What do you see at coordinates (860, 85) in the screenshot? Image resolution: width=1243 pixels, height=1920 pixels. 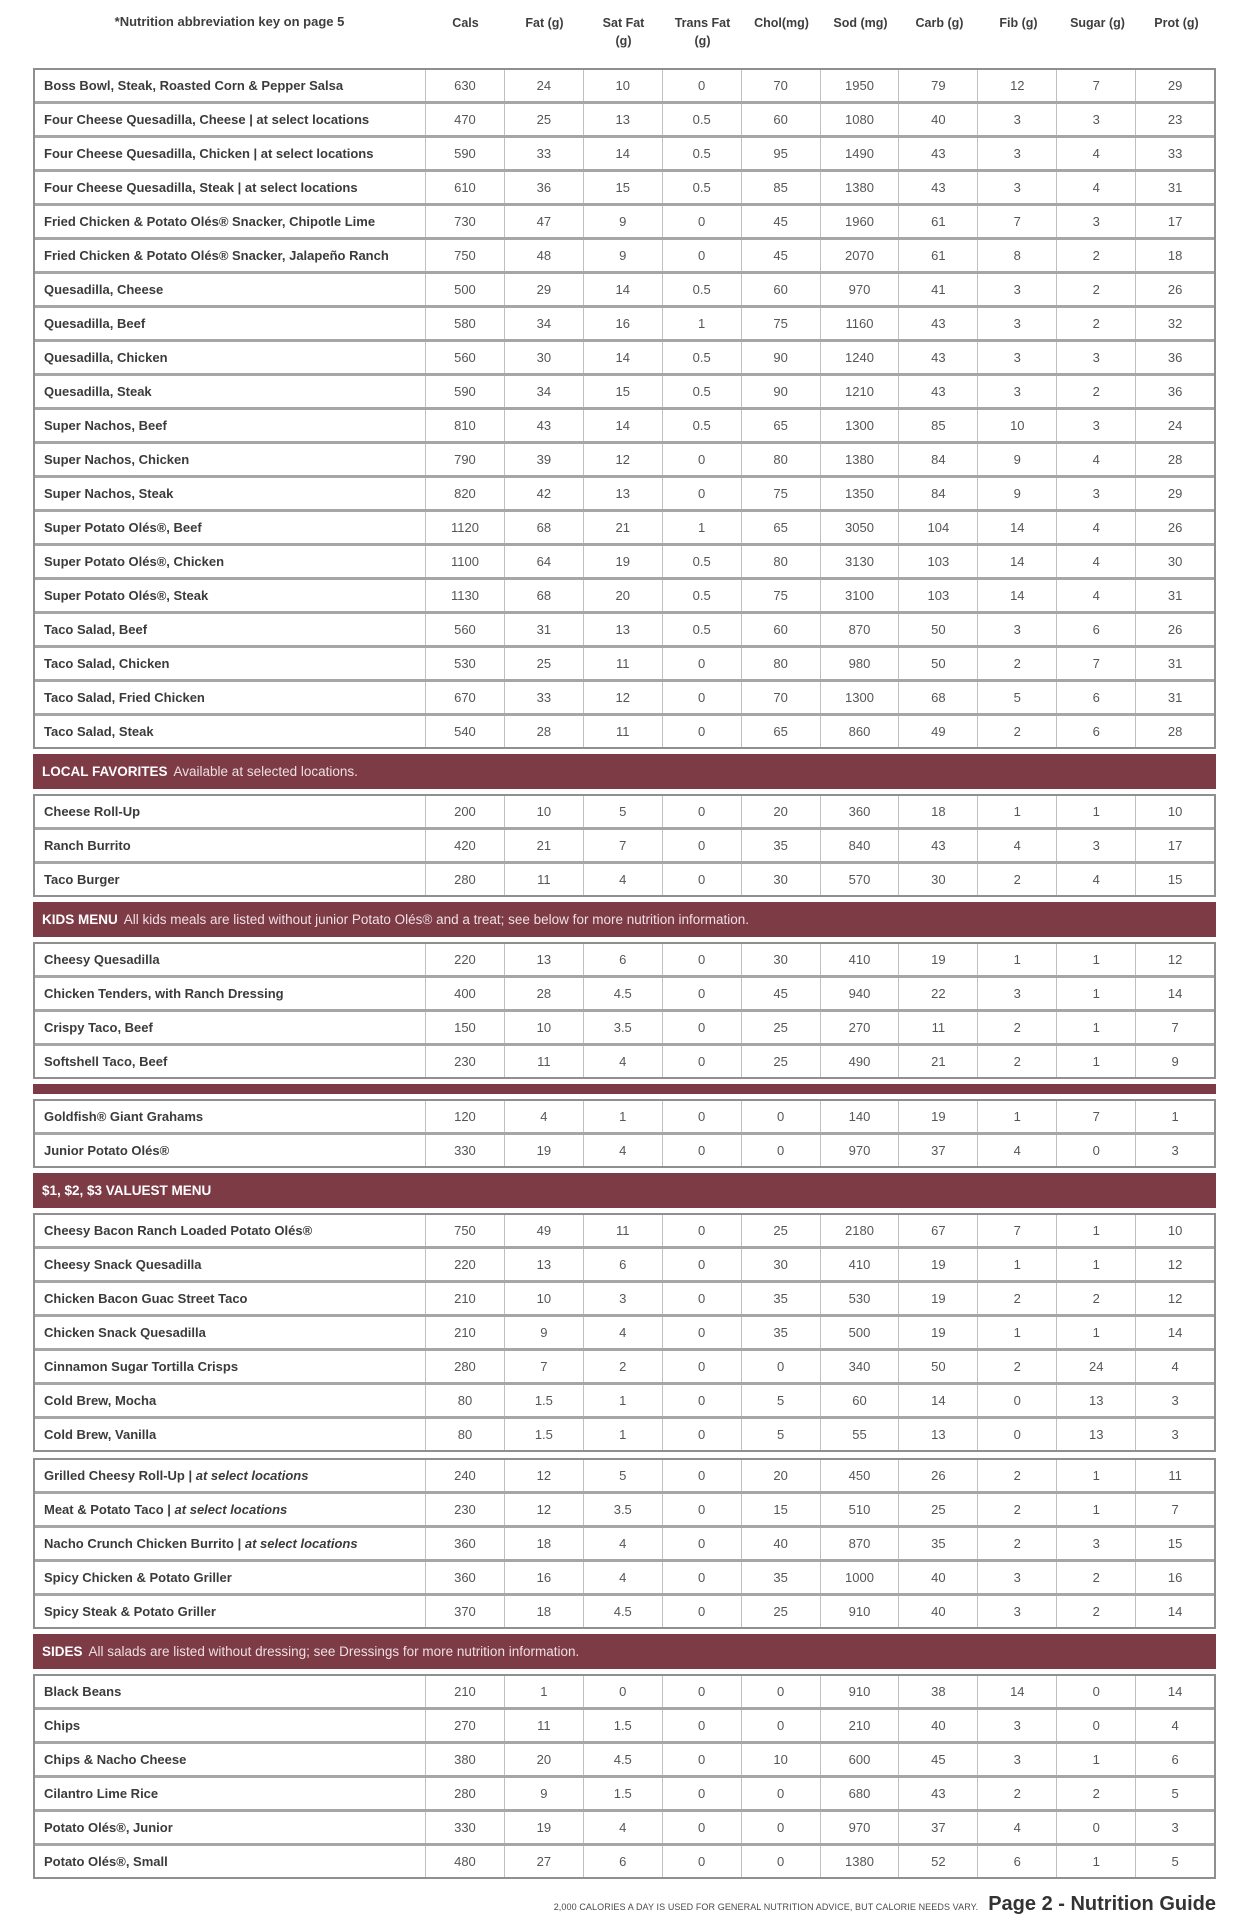 I see `value-cell: 1950` at bounding box center [860, 85].